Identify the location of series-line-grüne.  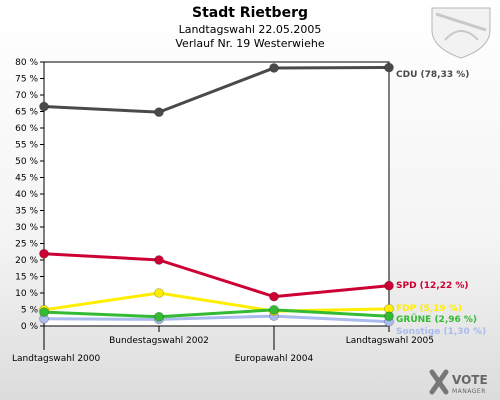
(216, 313).